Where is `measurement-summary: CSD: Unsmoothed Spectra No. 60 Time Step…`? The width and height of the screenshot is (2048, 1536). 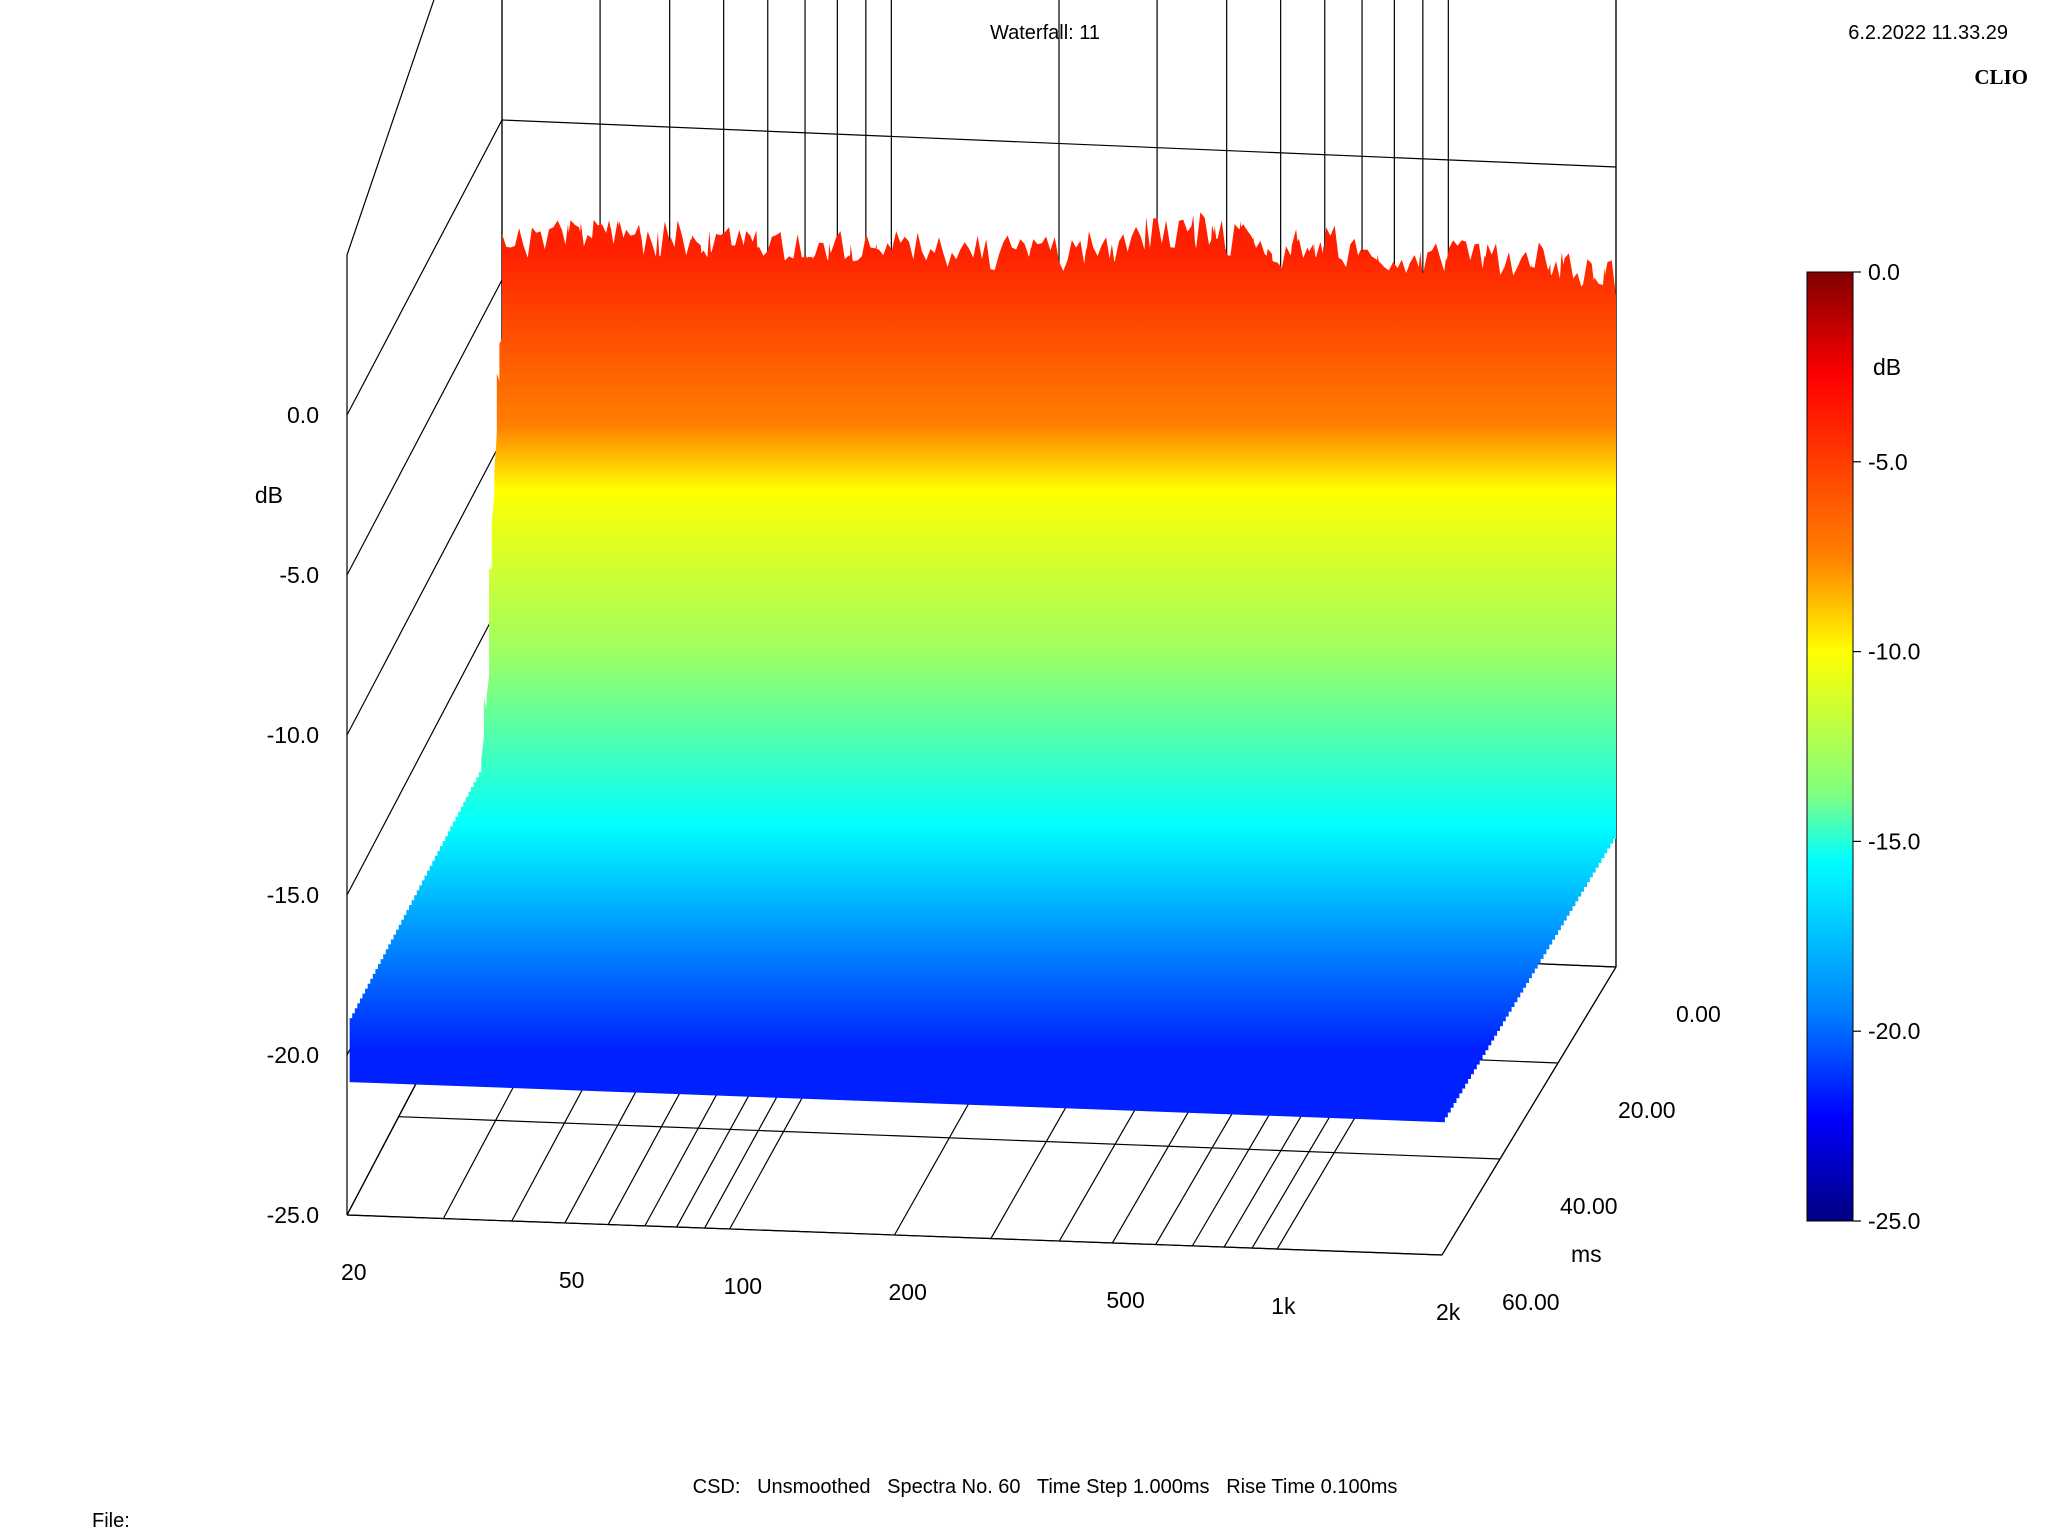 measurement-summary: CSD: Unsmoothed Spectra No. 60 Time Step… is located at coordinates (1045, 1487).